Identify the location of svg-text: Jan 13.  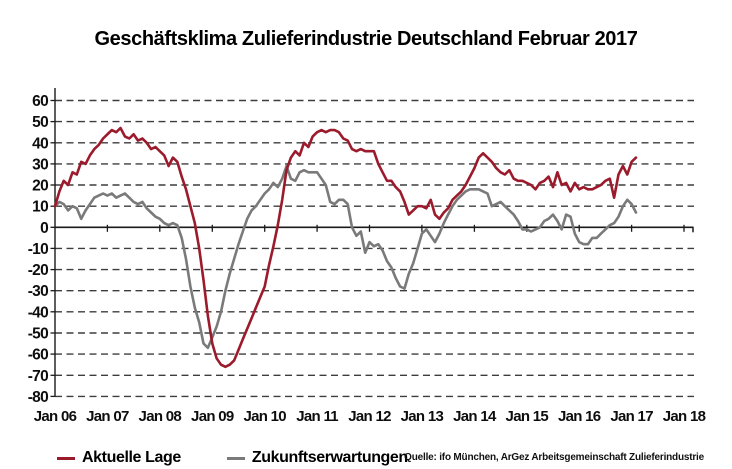
(422, 416).